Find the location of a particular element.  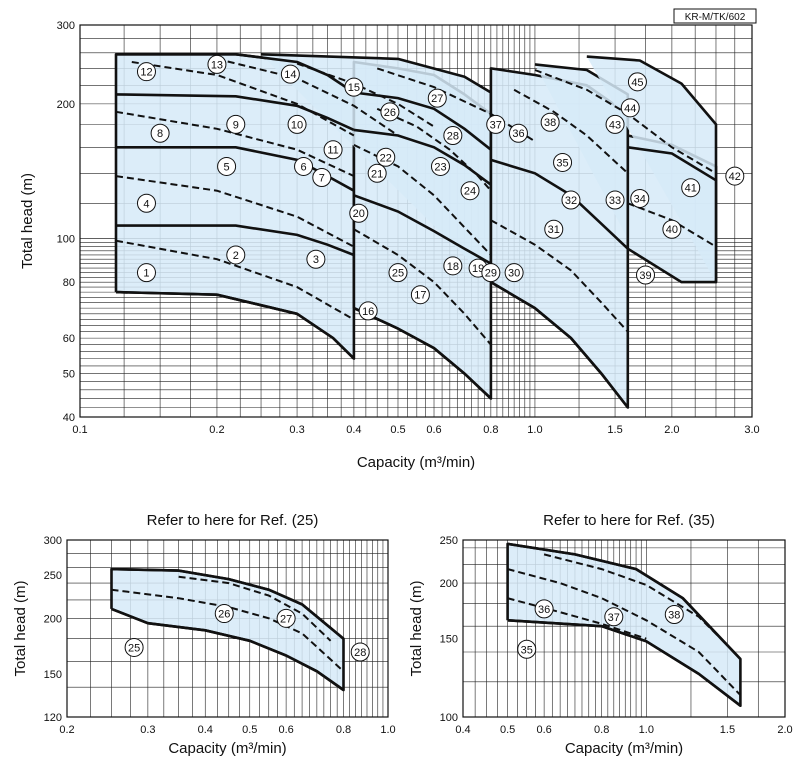

curve-label-7: 7 is located at coordinates (322, 177).